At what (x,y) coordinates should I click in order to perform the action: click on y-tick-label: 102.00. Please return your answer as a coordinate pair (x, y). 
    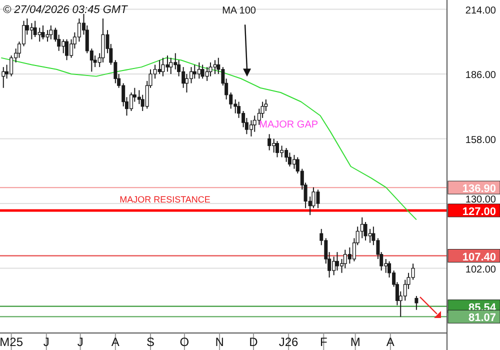
    Looking at the image, I should click on (480, 270).